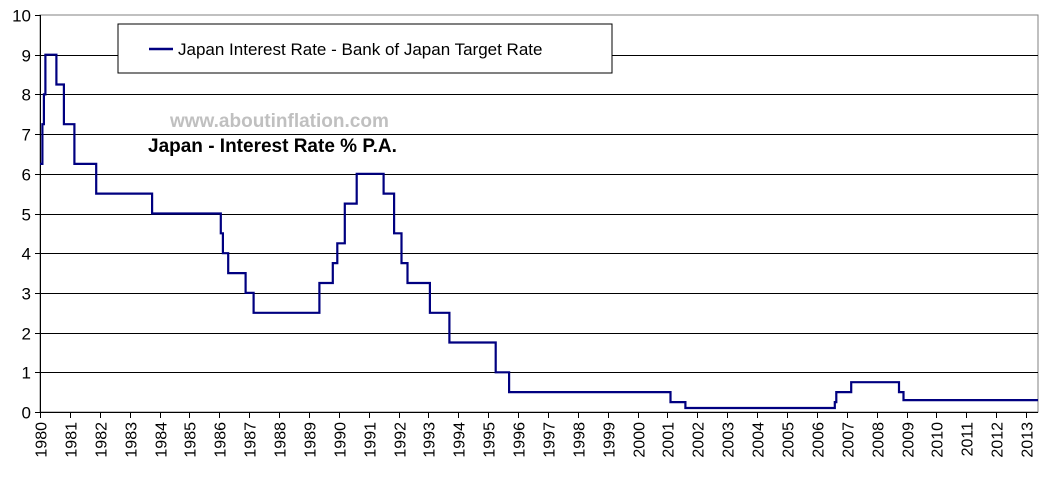 The height and width of the screenshot is (479, 1047). I want to click on y-tick-label: 1, so click(26, 373).